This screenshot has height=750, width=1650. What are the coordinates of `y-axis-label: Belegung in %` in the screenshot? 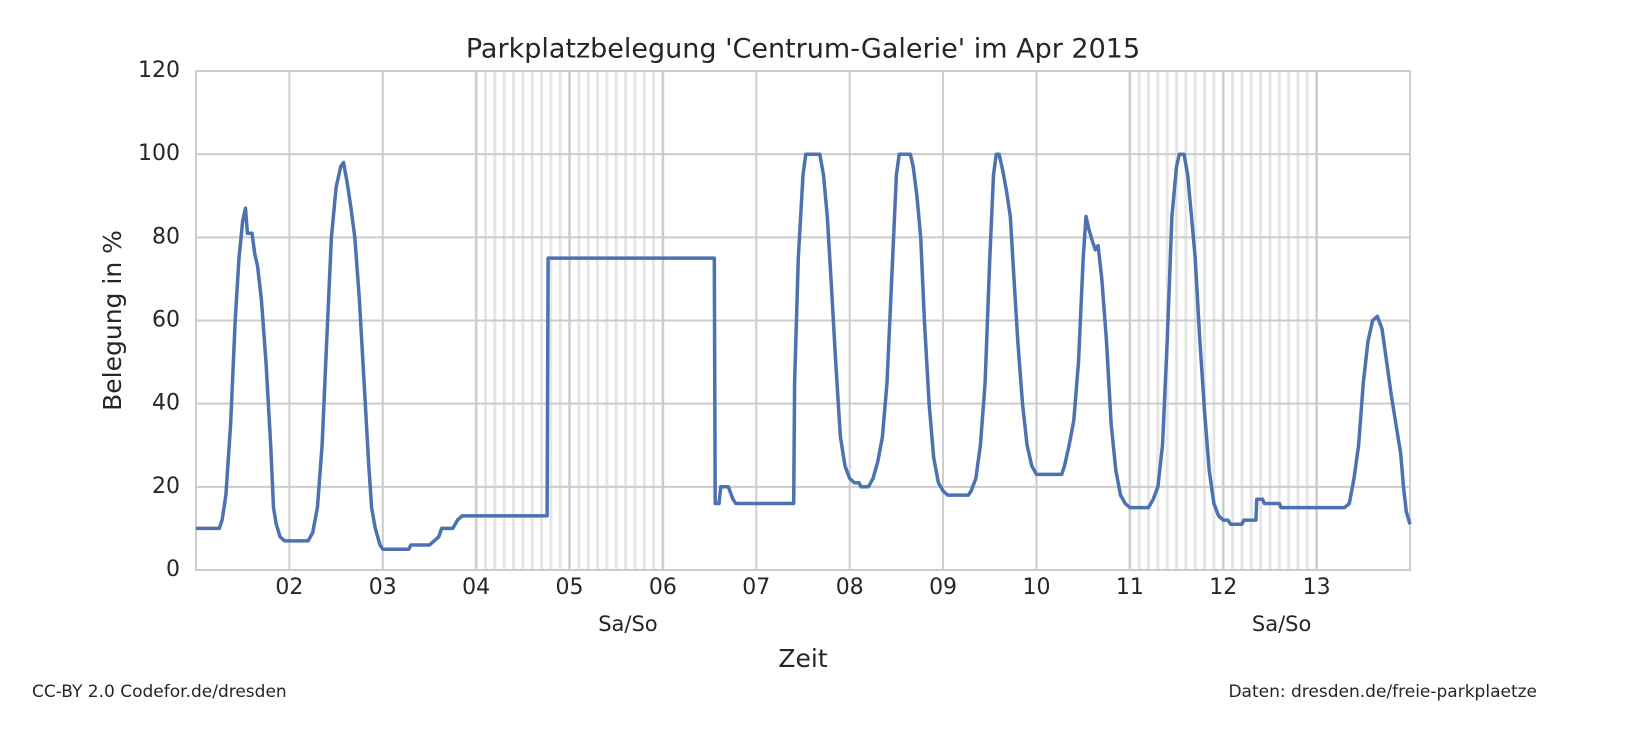 It's located at (112, 320).